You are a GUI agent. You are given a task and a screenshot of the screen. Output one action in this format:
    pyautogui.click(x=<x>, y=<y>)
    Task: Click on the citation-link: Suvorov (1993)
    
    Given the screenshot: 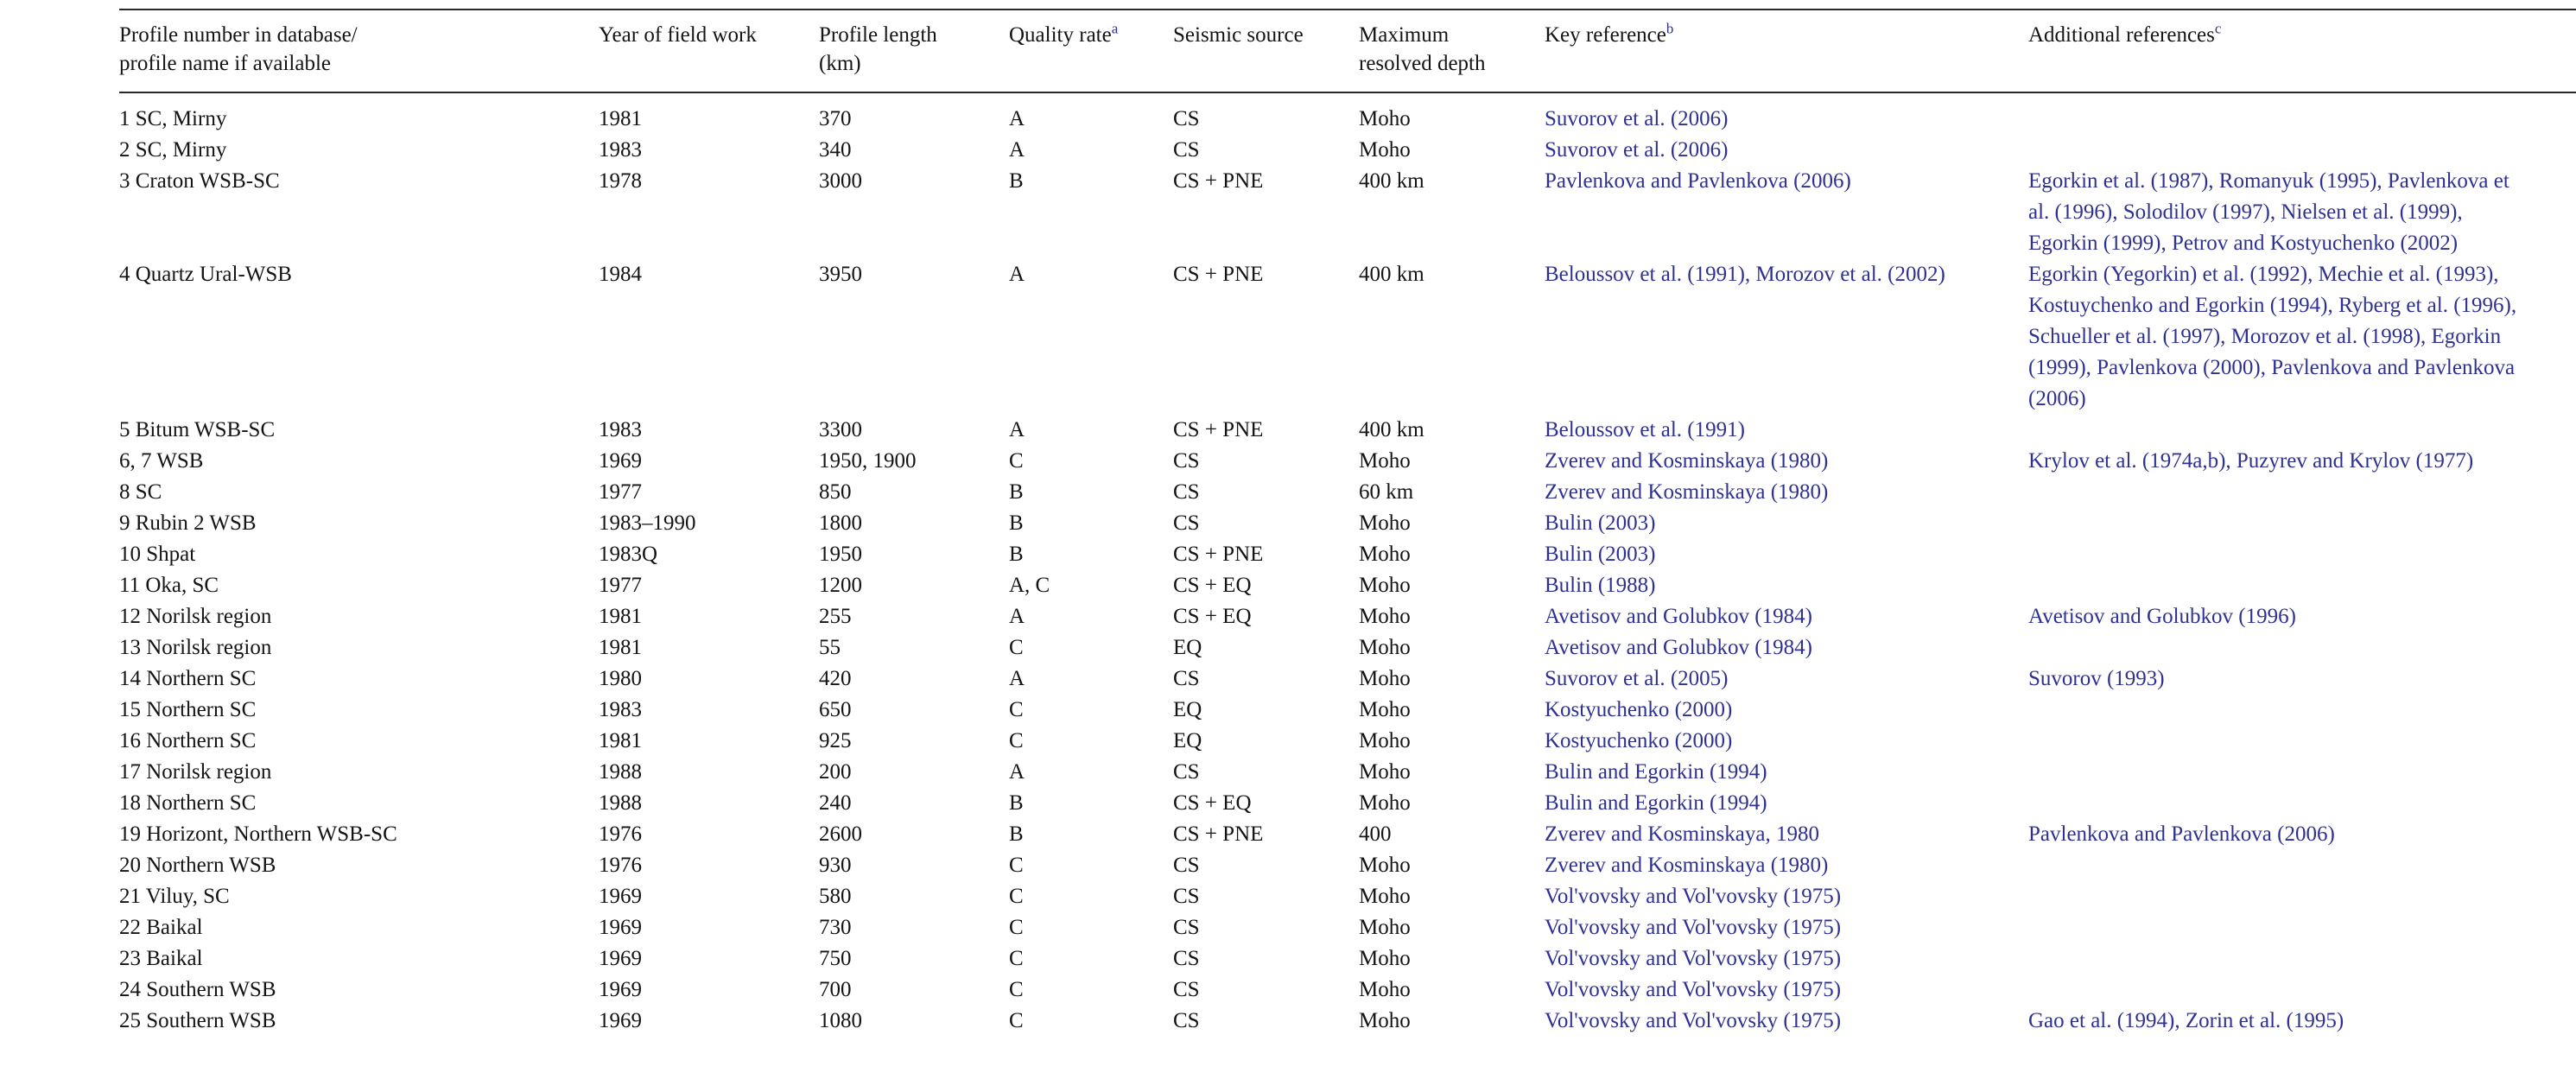 What is the action you would take?
    pyautogui.click(x=2096, y=679)
    